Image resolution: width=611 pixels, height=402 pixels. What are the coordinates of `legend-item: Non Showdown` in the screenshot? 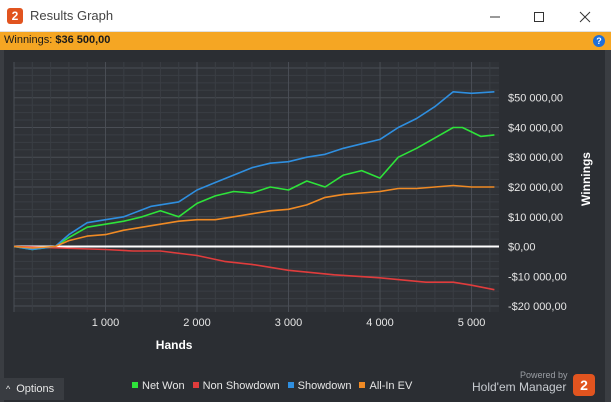 It's located at (236, 386).